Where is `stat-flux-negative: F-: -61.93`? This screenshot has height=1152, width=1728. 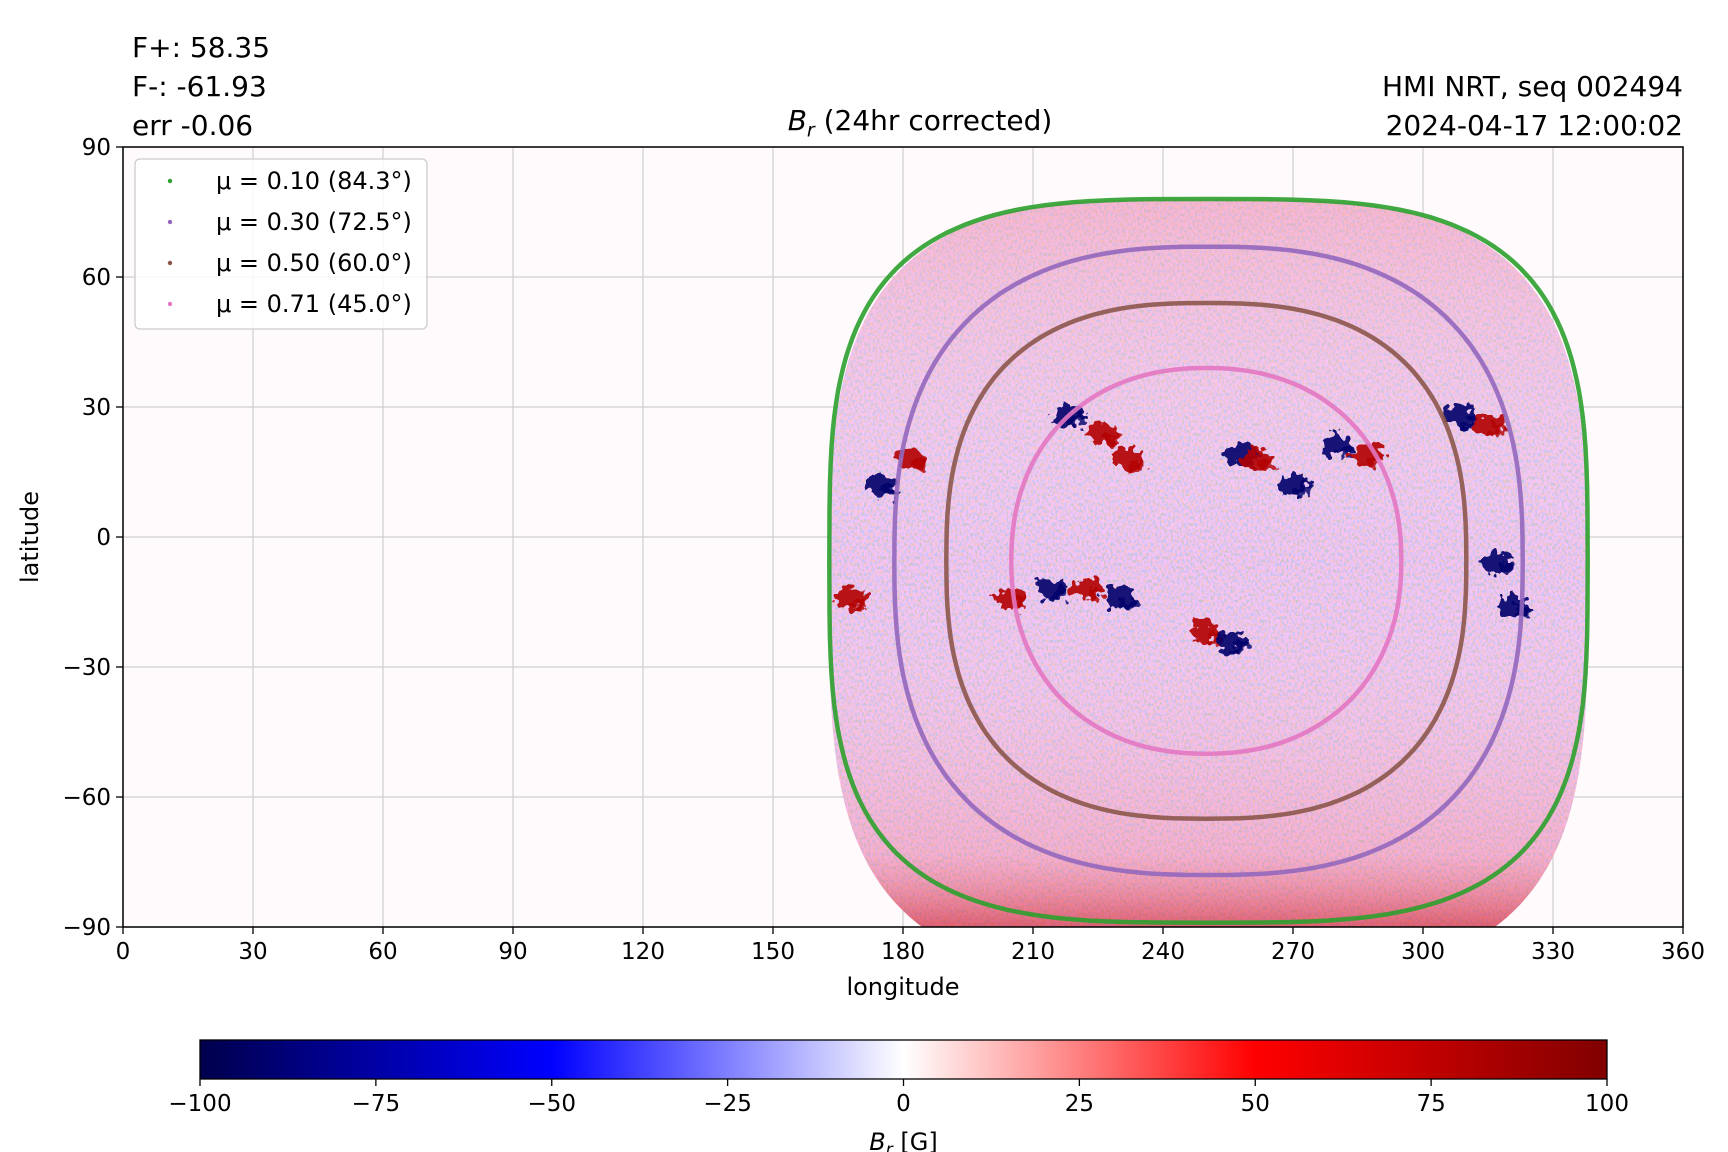 stat-flux-negative: F-: -61.93 is located at coordinates (199, 86).